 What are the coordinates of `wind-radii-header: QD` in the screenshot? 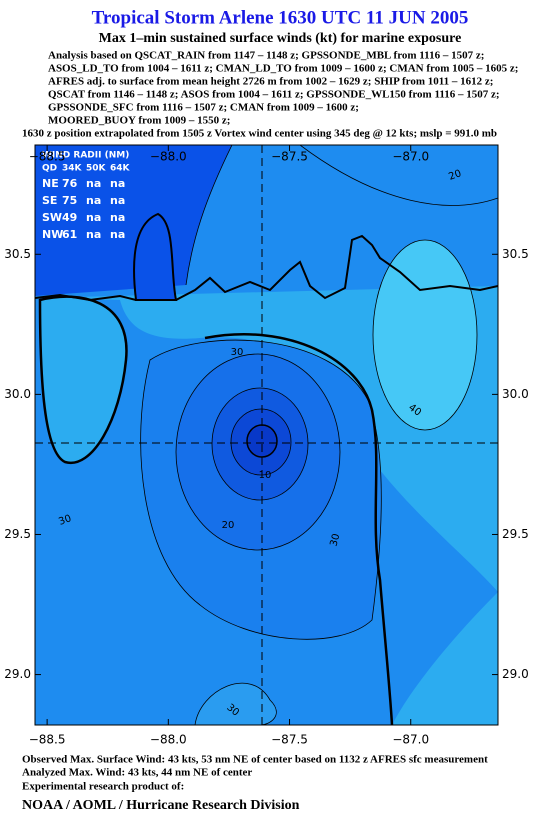 It's located at (49, 169).